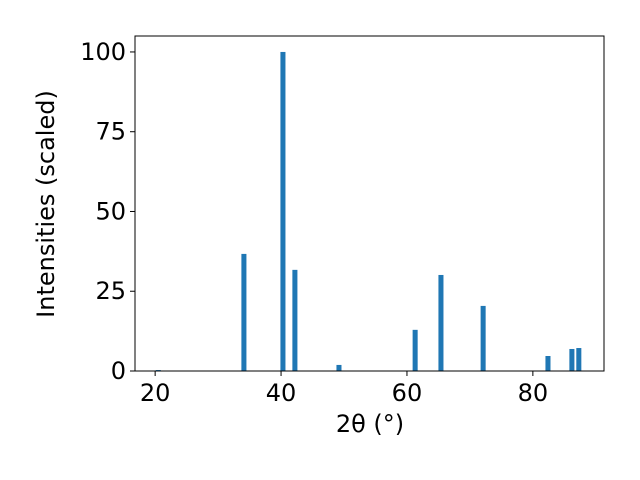 The width and height of the screenshot is (640, 480). I want to click on x-axis-label: 2θ (°), so click(370, 424).